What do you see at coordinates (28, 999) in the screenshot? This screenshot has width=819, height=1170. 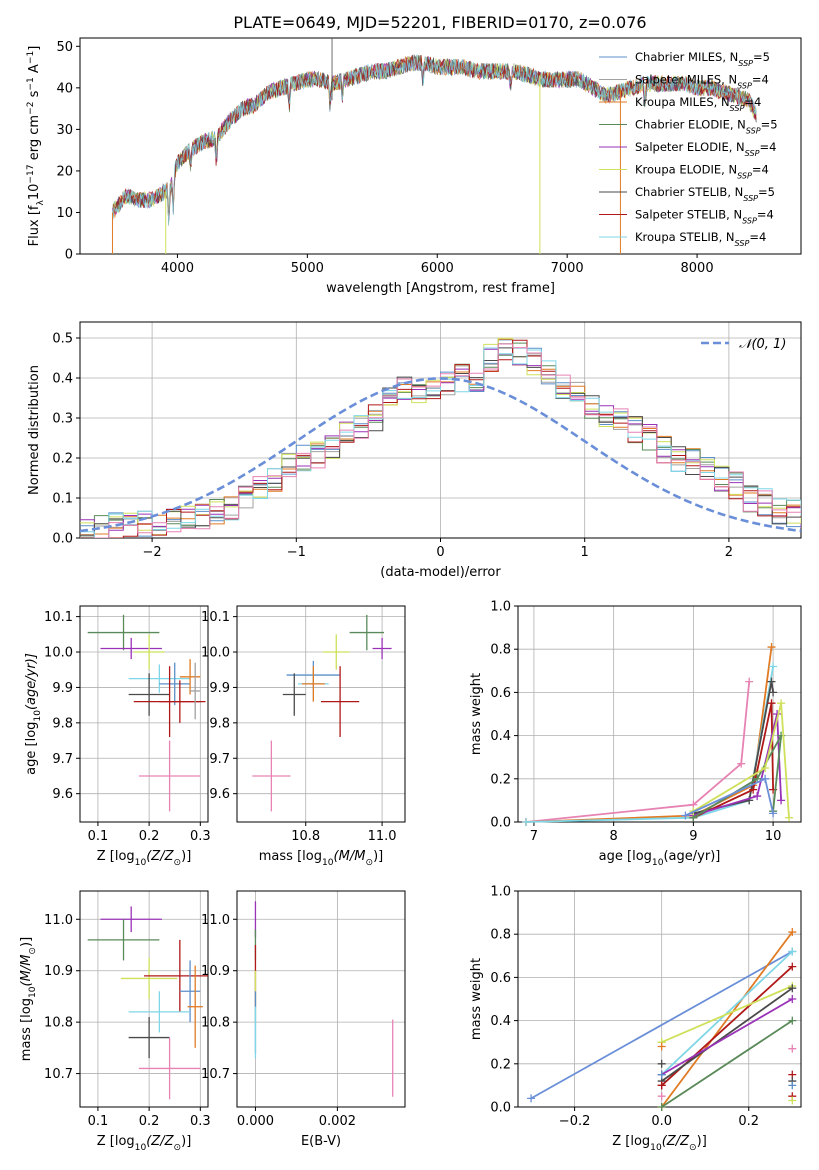 I see `mass_vs_Z-ylabel: mass [log10(M/M⊙)]` at bounding box center [28, 999].